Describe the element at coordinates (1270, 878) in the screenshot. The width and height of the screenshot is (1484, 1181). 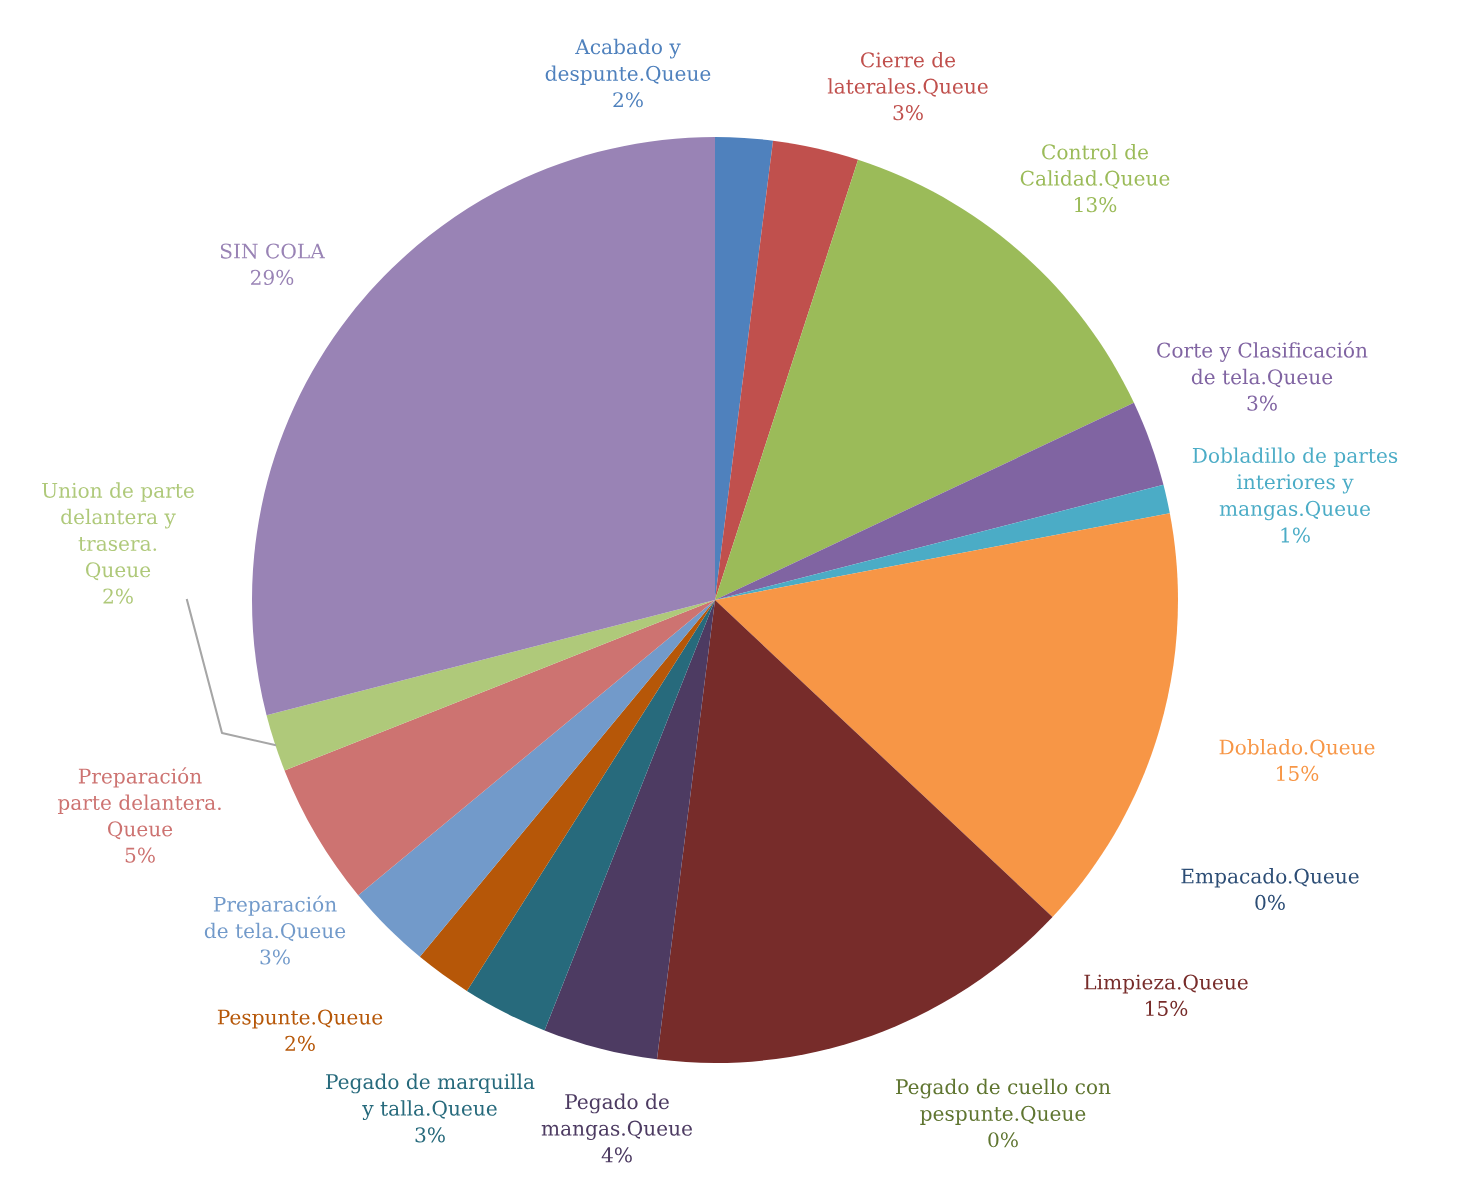
I see `category-label: Empacado.Queue` at that location.